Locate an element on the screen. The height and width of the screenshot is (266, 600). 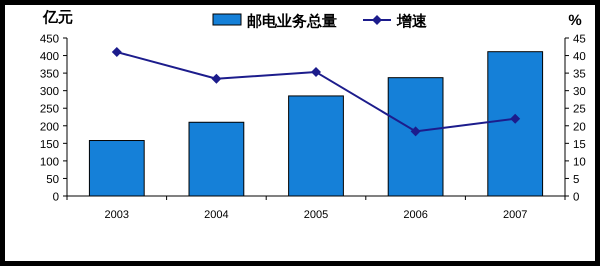
y-tick-label: 450 is located at coordinates (49, 40).